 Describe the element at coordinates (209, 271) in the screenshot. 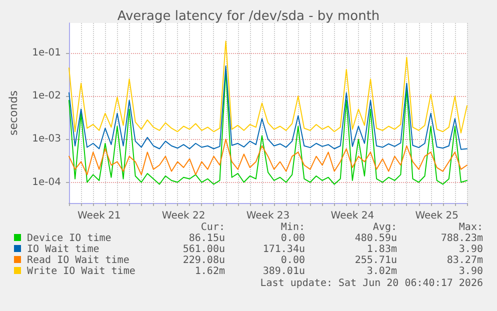

I see `text: 1.62m` at that location.